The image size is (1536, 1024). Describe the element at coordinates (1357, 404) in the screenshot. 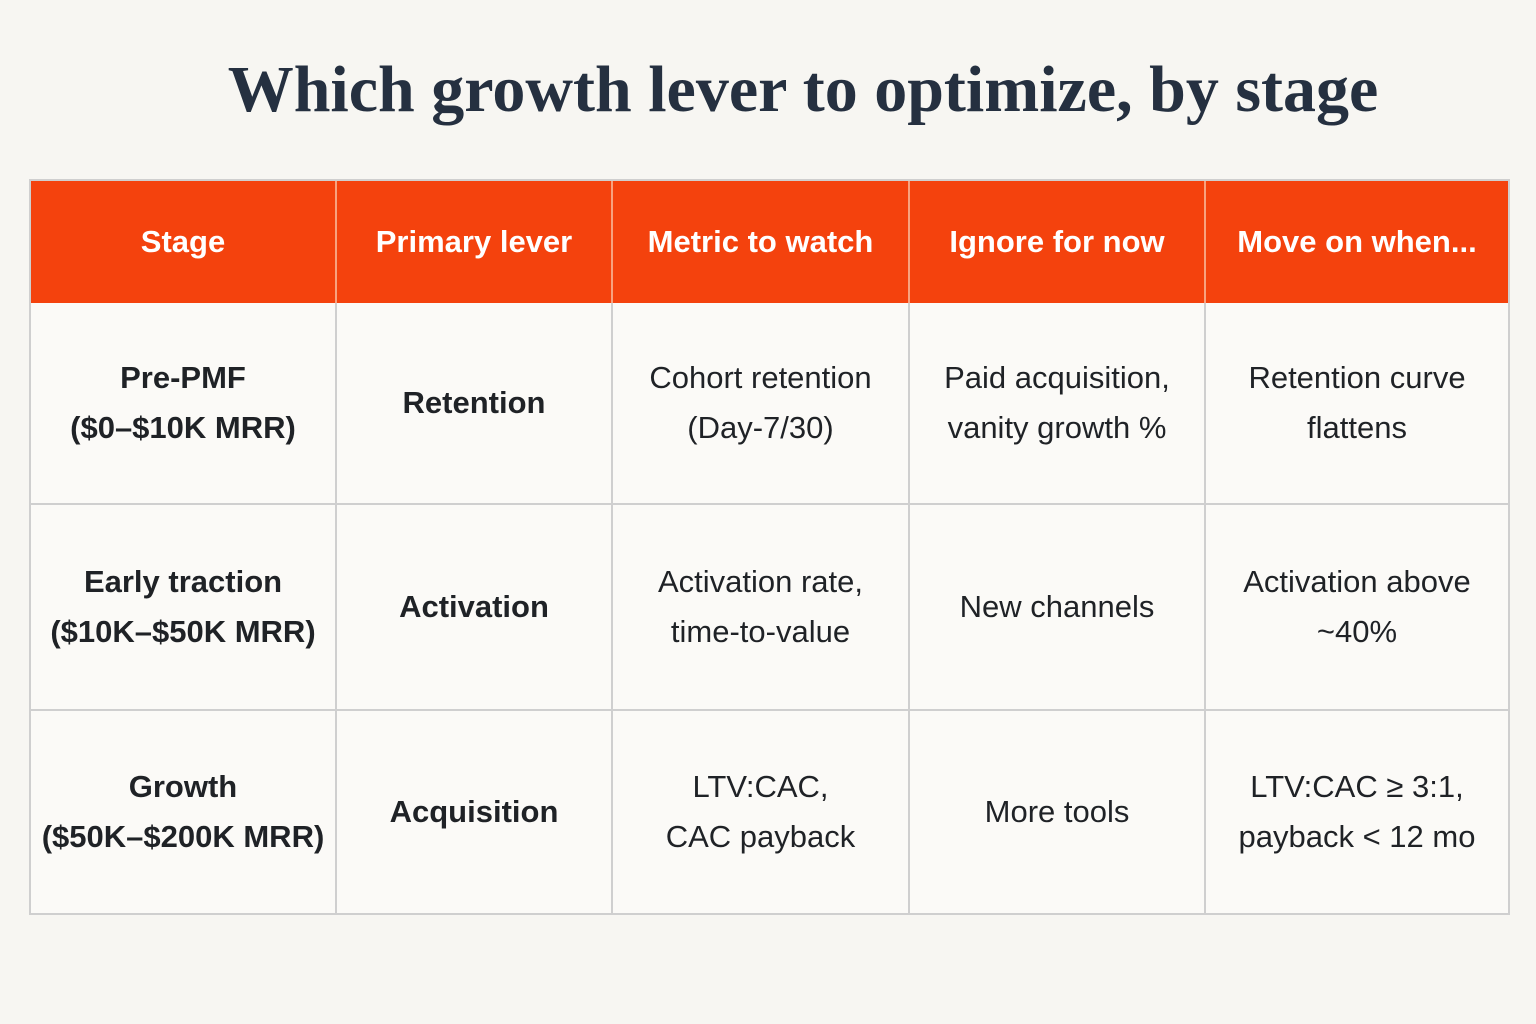

I see `table-cell: Retention curve flattens` at that location.